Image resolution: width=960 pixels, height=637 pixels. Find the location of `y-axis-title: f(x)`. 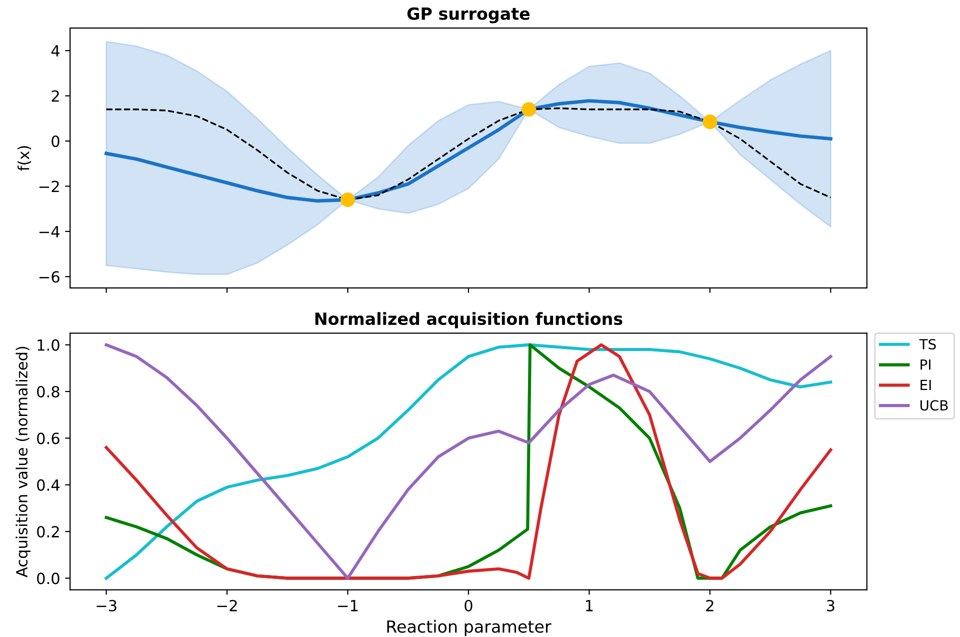

y-axis-title: f(x) is located at coordinates (24, 158).